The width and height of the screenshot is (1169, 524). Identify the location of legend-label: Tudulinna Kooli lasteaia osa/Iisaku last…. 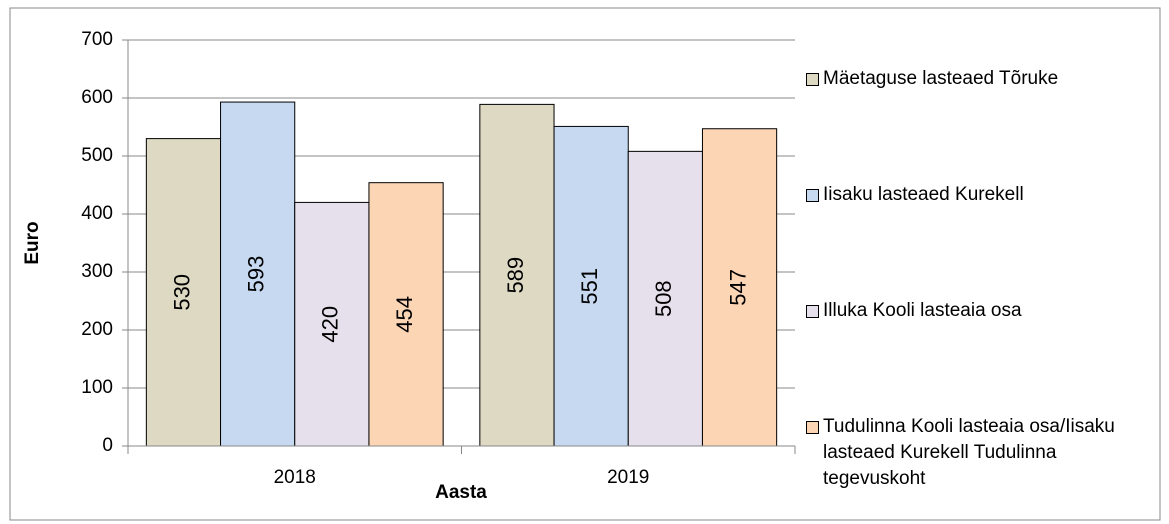
(969, 452).